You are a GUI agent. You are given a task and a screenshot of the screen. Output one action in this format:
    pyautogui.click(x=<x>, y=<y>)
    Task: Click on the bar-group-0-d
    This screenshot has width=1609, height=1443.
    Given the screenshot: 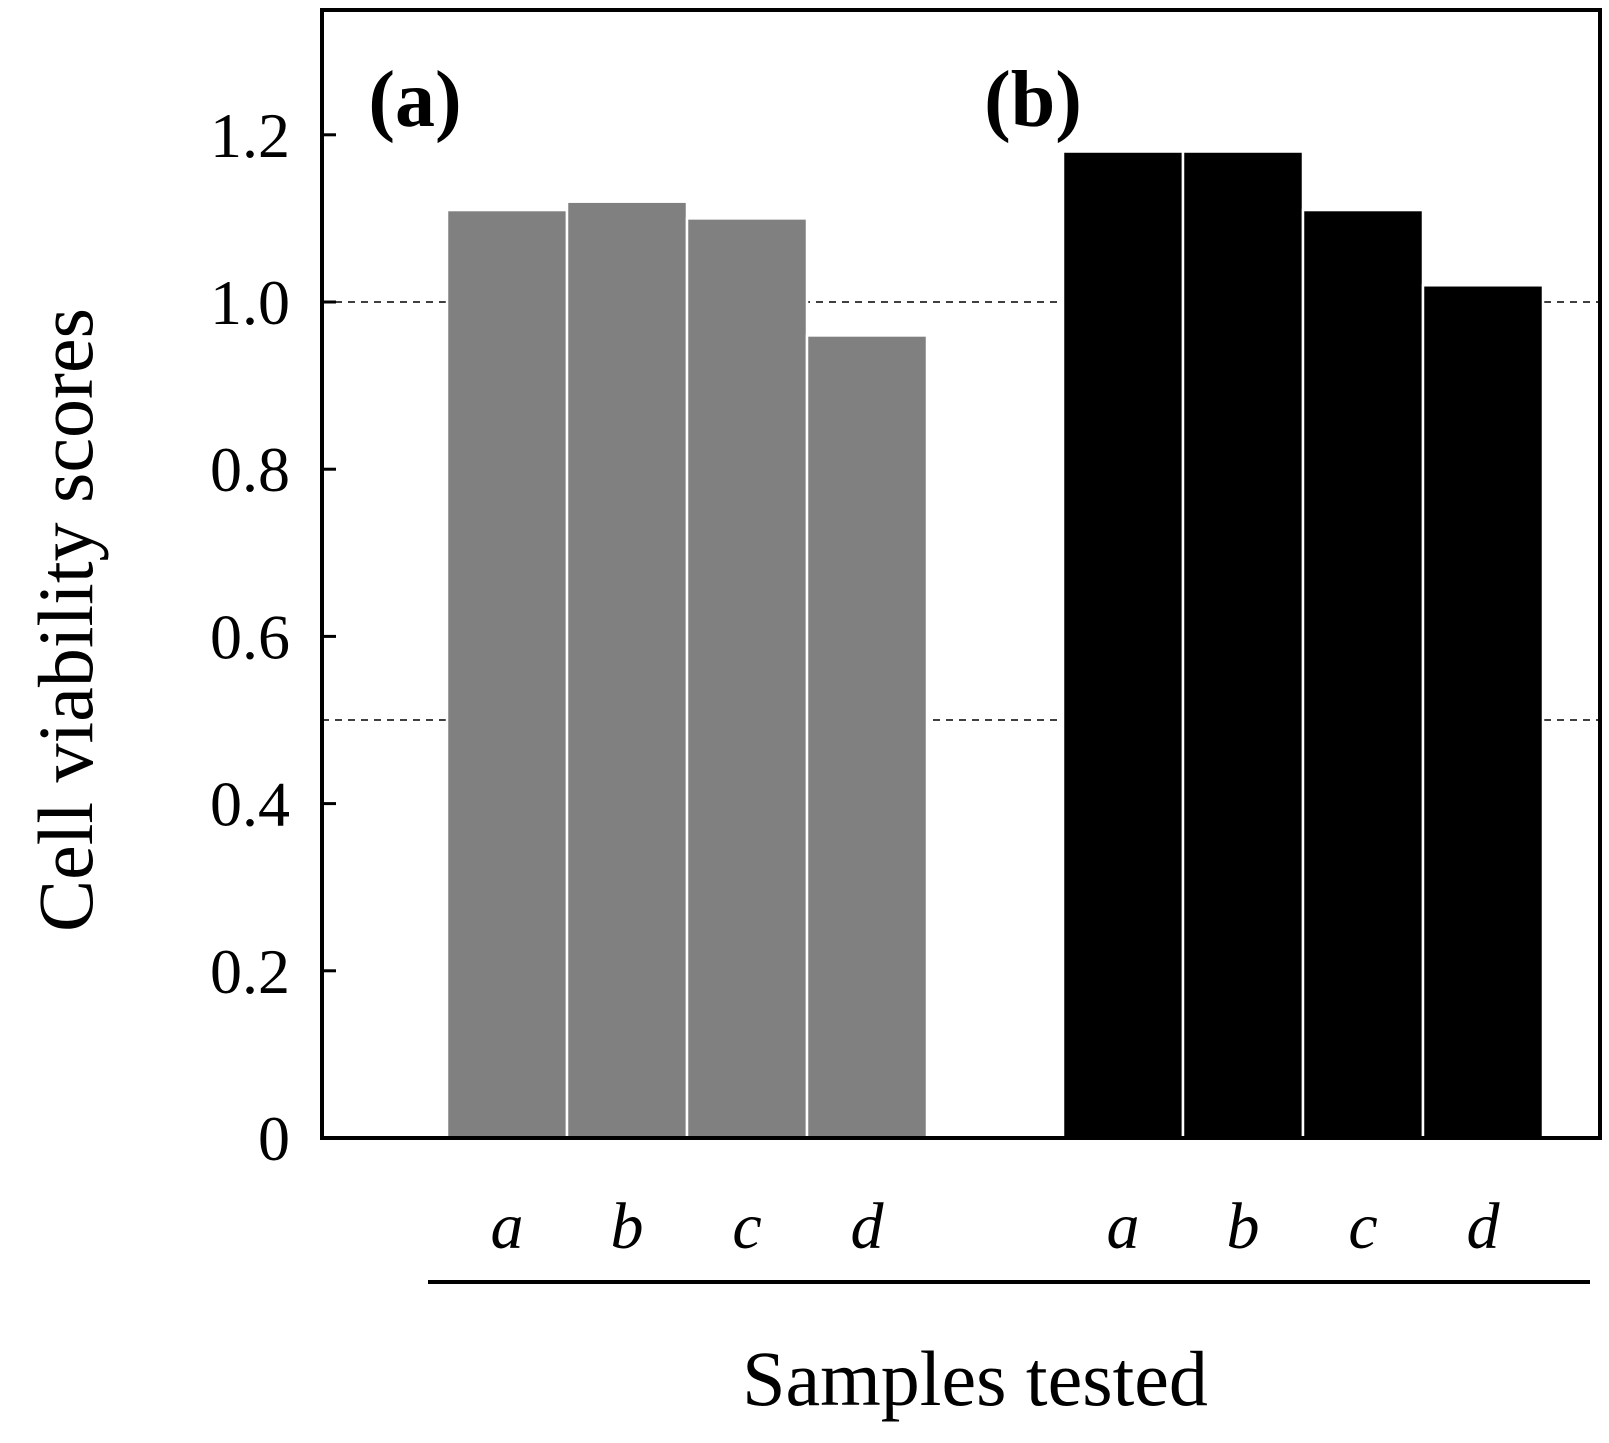 What is the action you would take?
    pyautogui.click(x=867, y=737)
    